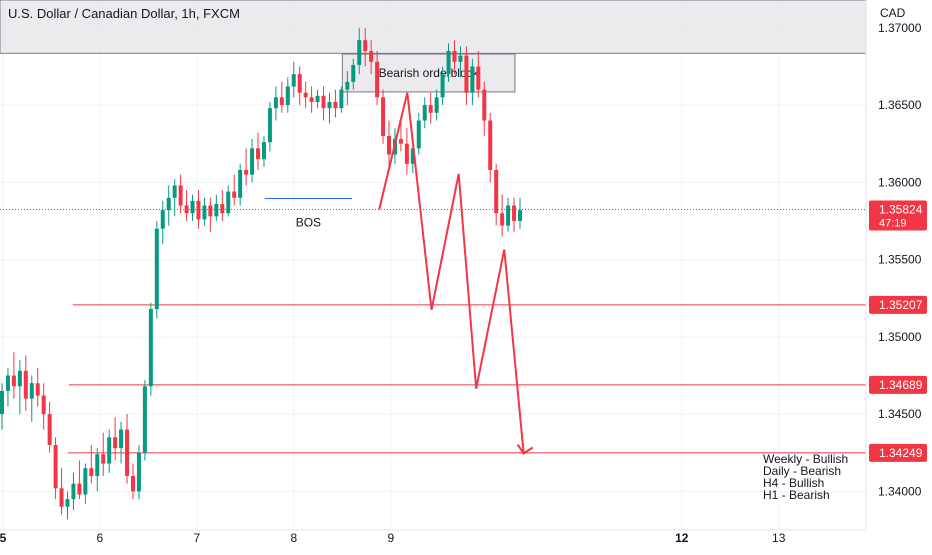 Image resolution: width=932 pixels, height=555 pixels. What do you see at coordinates (900, 182) in the screenshot?
I see `y-tick-label: 1.36000` at bounding box center [900, 182].